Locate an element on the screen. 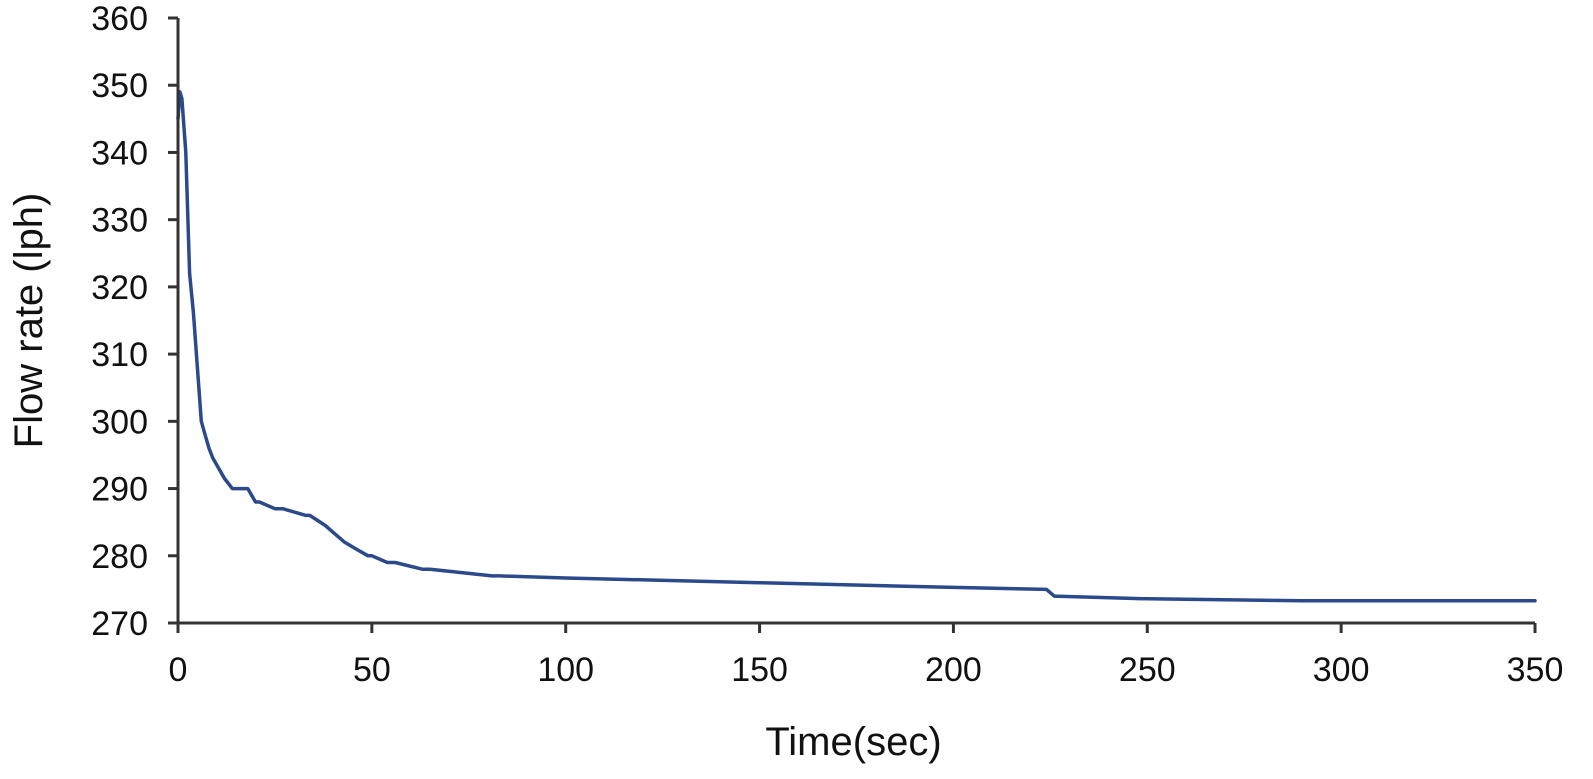  y-axis-title: Flow rate (lph) is located at coordinates (29, 321).